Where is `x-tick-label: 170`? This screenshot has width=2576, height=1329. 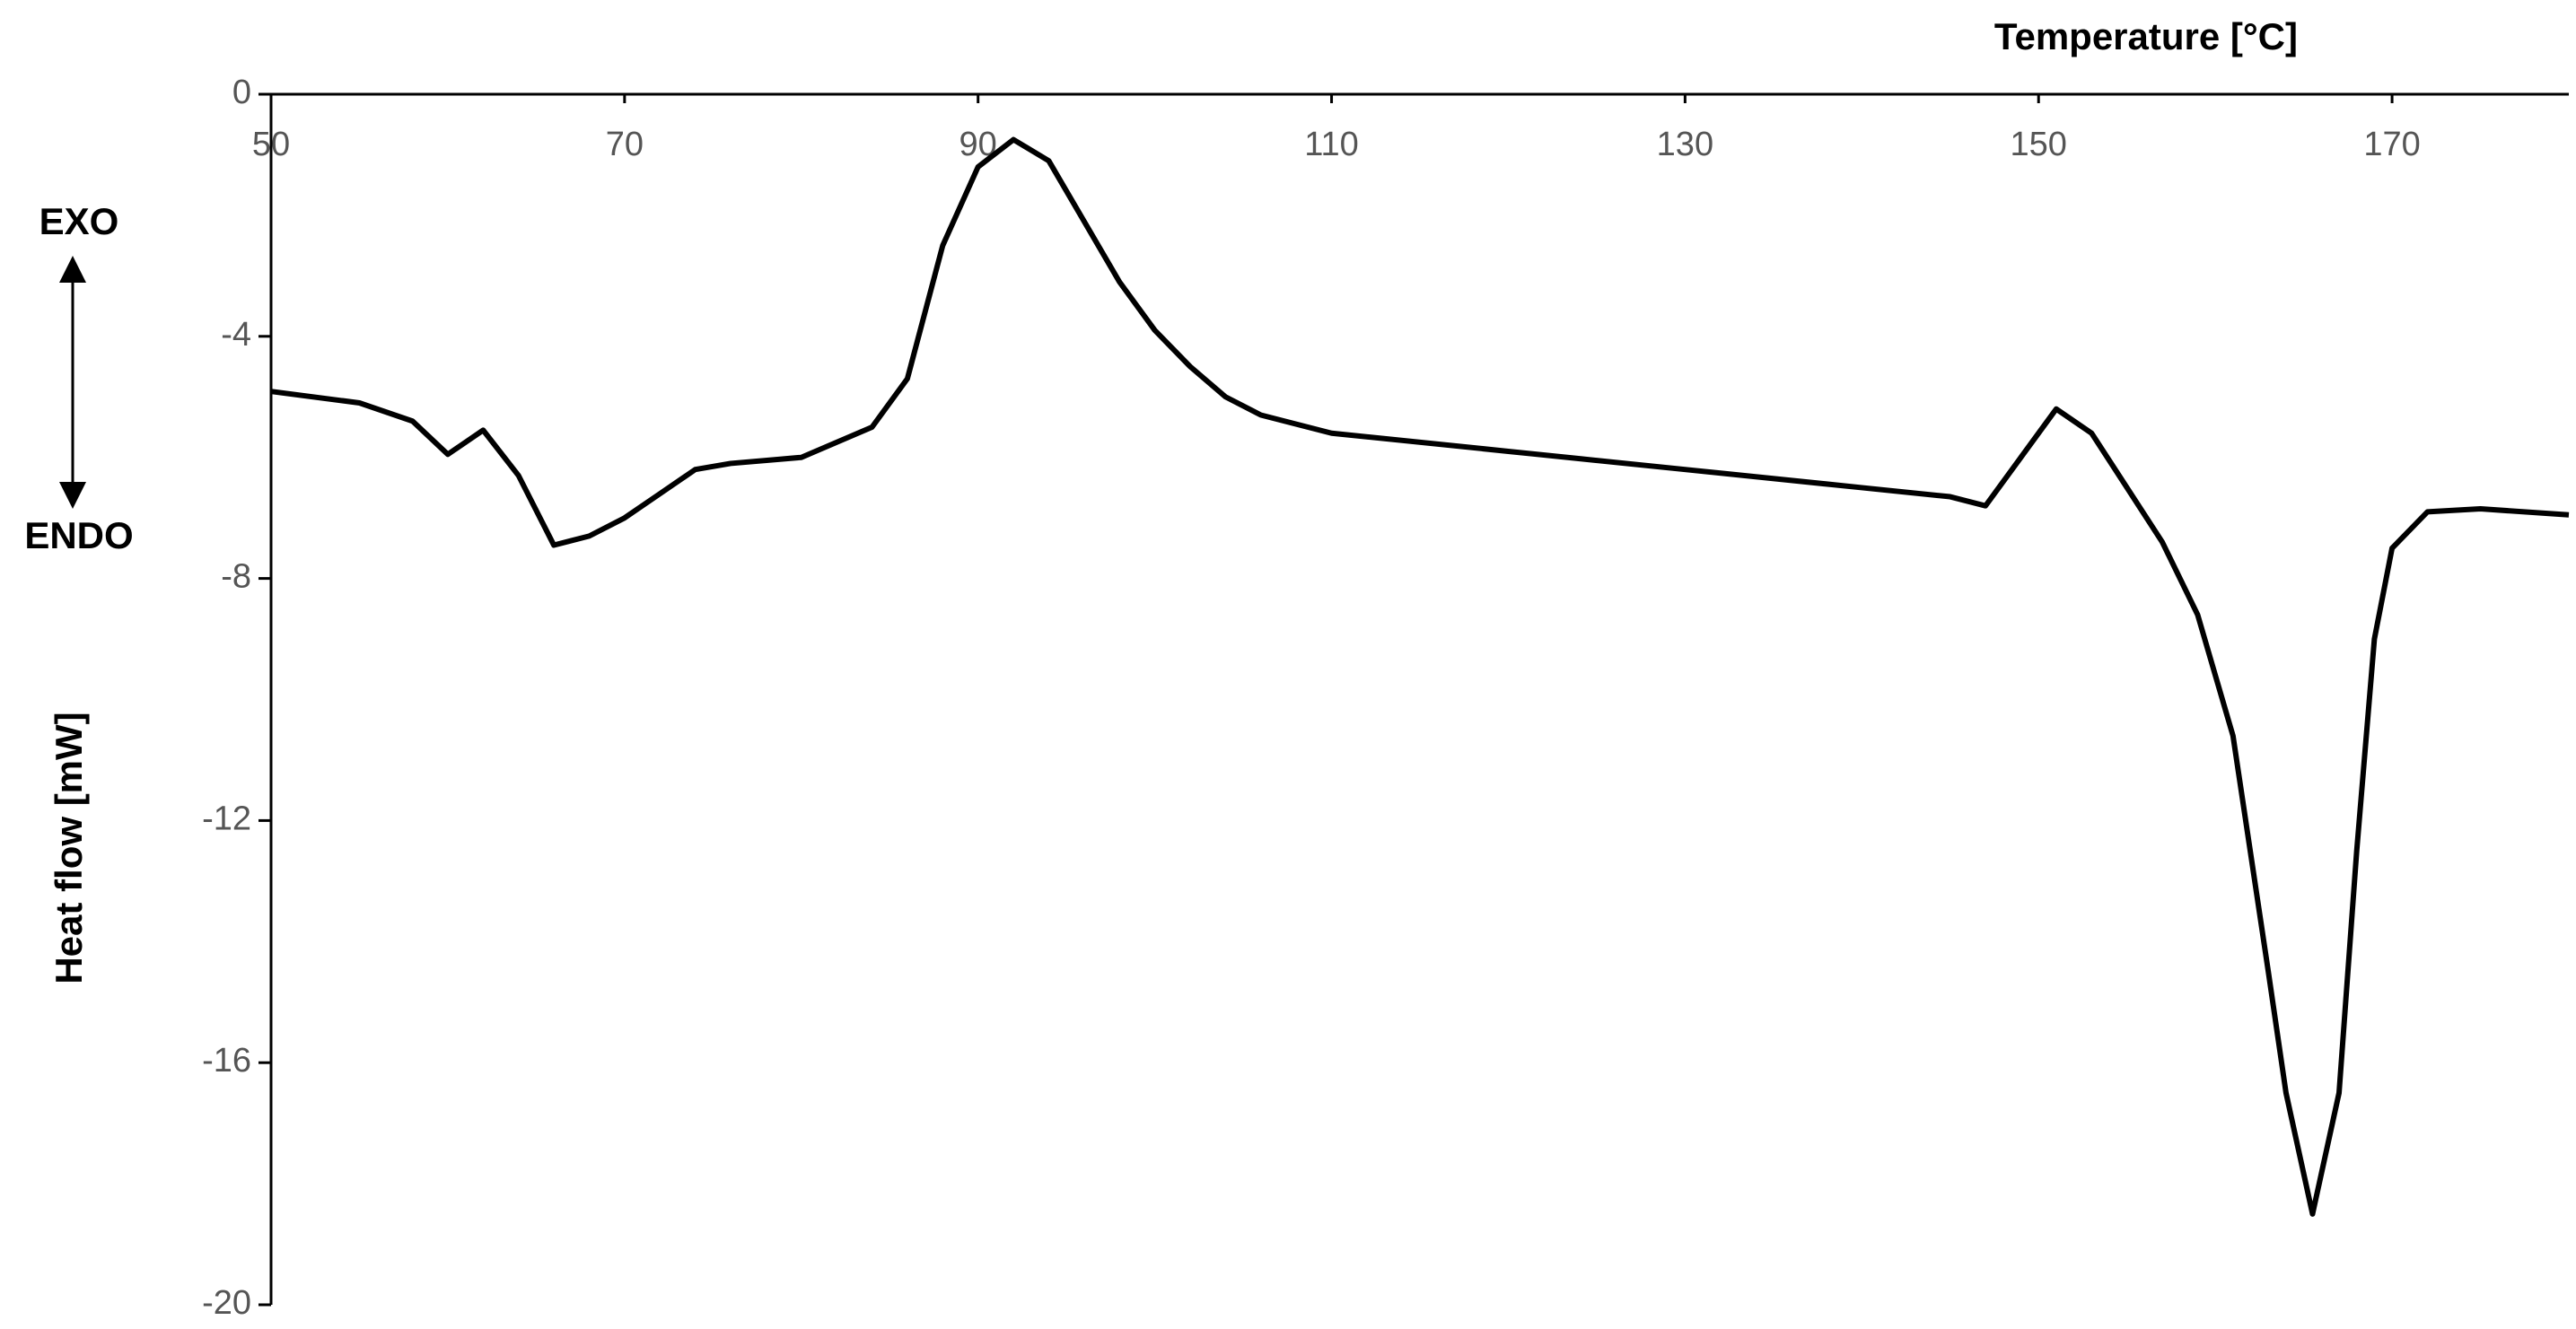 x-tick-label: 170 is located at coordinates (2391, 144).